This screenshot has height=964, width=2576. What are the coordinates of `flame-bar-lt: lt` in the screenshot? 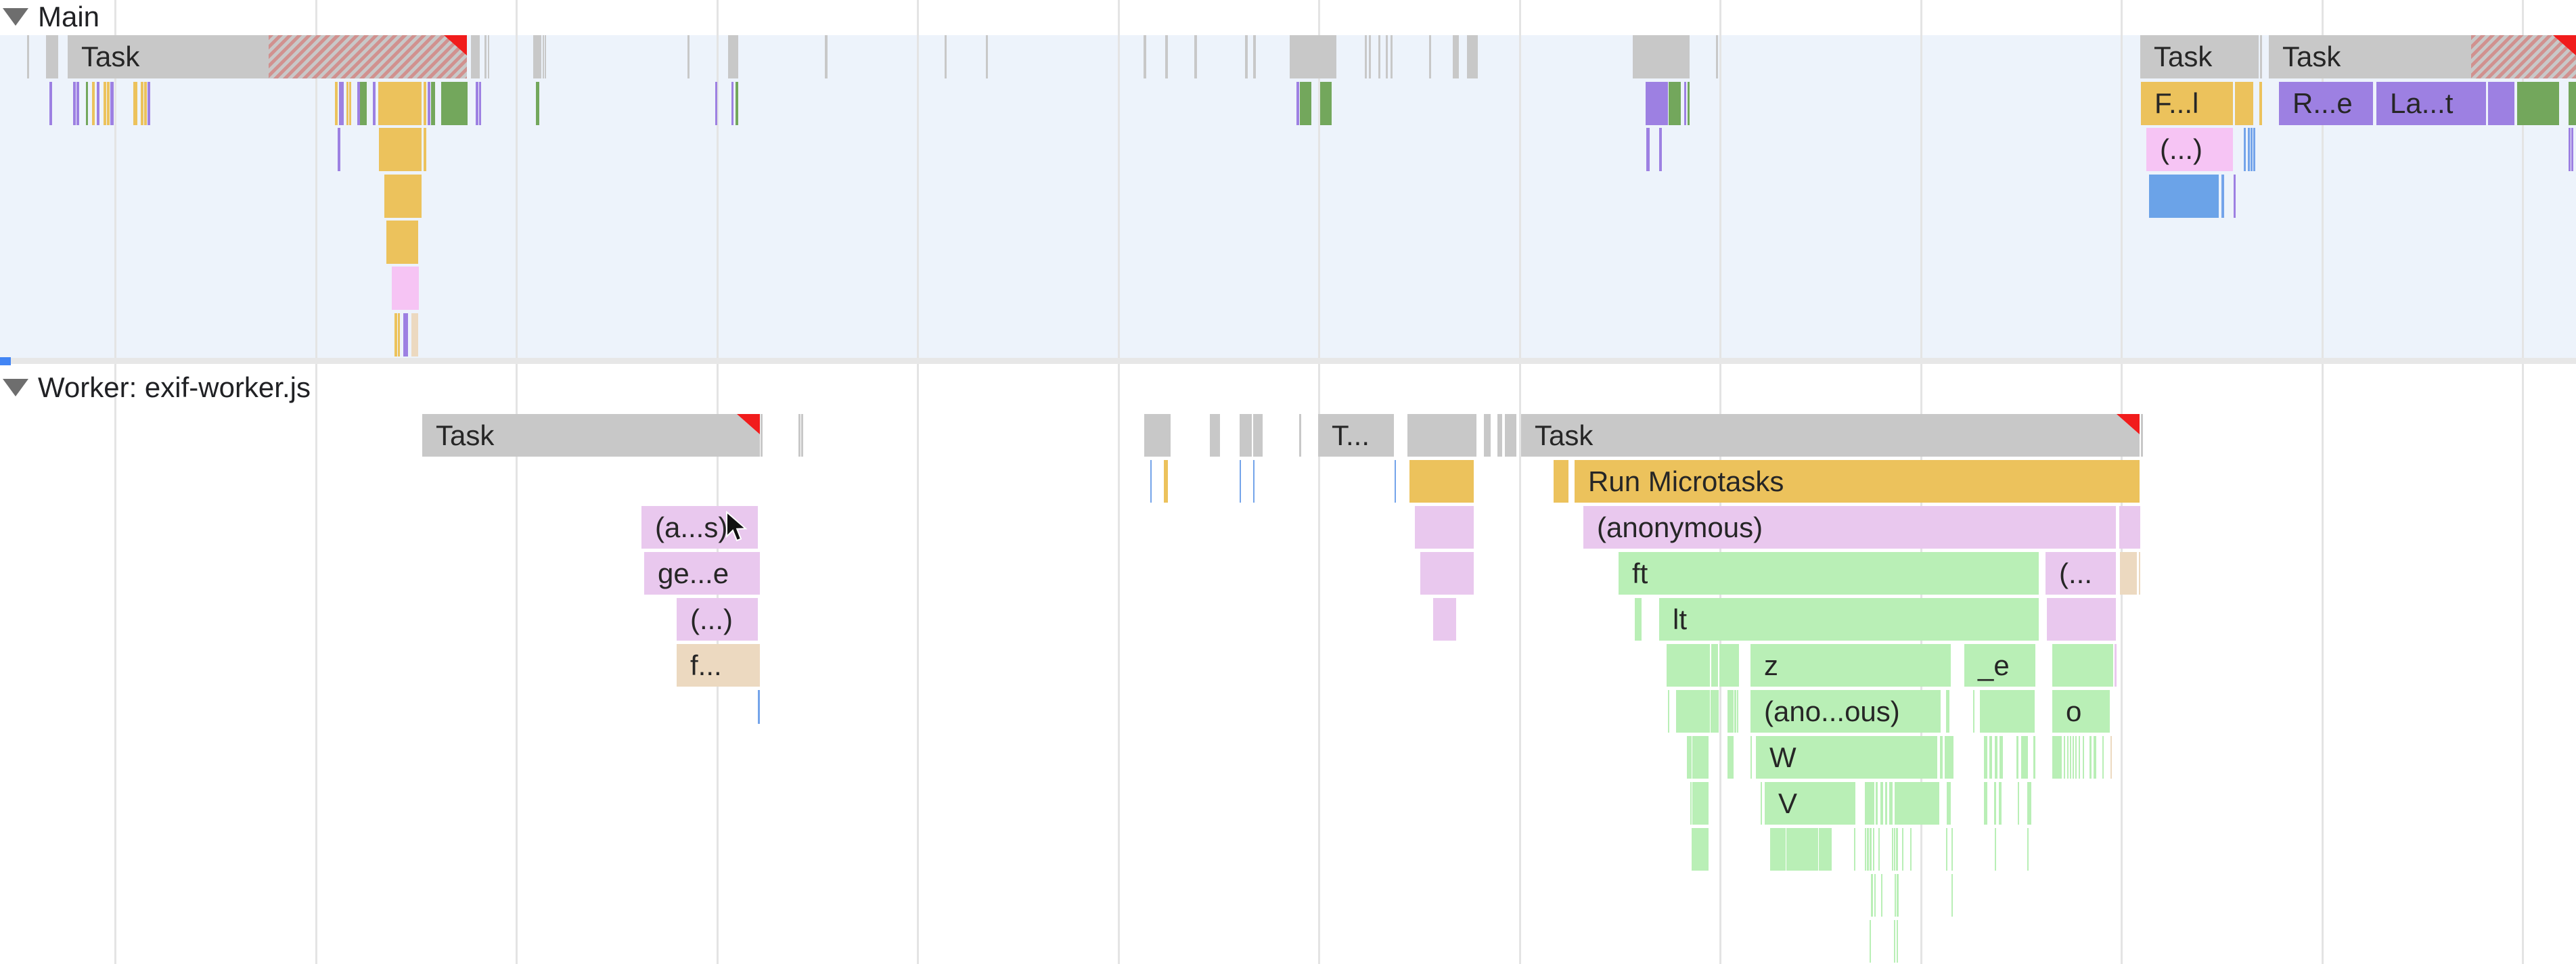 It's located at (1849, 620).